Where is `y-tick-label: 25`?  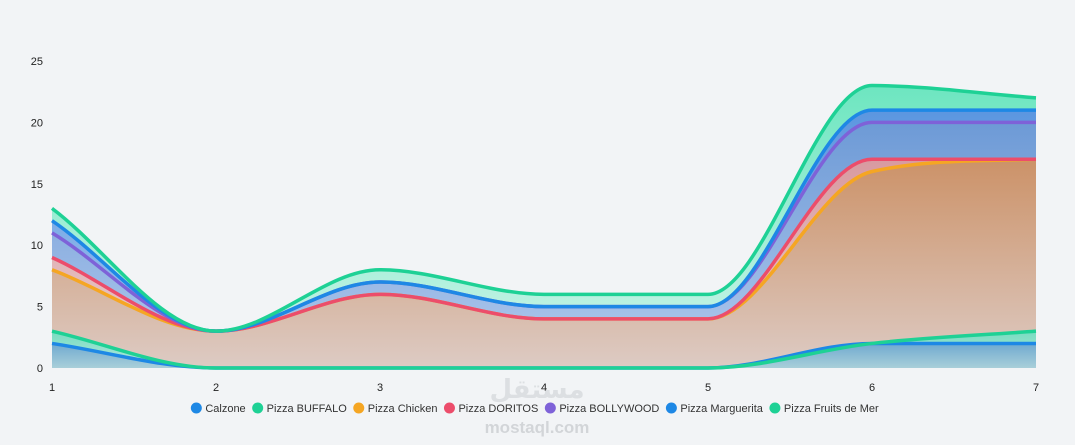 y-tick-label: 25 is located at coordinates (37, 62).